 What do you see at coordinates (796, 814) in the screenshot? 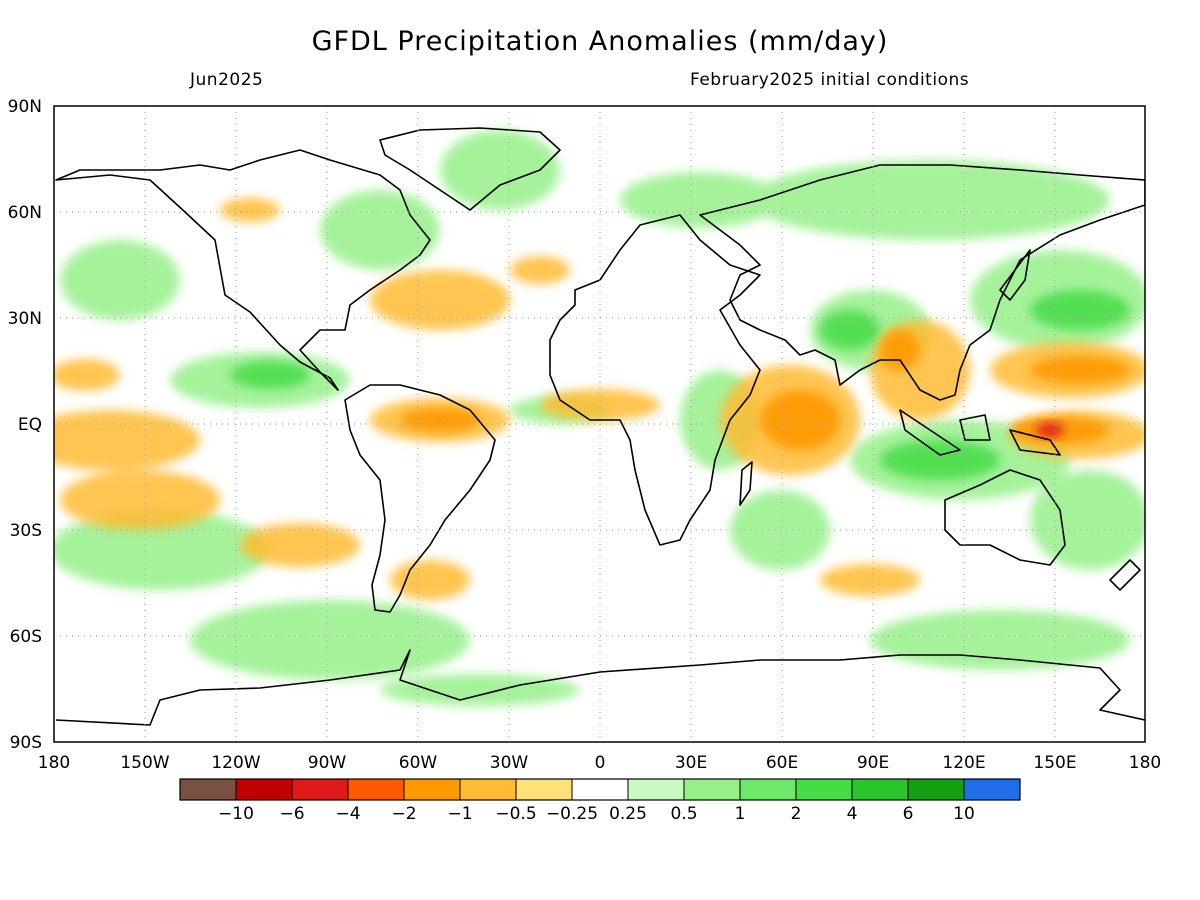
I see `legend-label: 2` at bounding box center [796, 814].